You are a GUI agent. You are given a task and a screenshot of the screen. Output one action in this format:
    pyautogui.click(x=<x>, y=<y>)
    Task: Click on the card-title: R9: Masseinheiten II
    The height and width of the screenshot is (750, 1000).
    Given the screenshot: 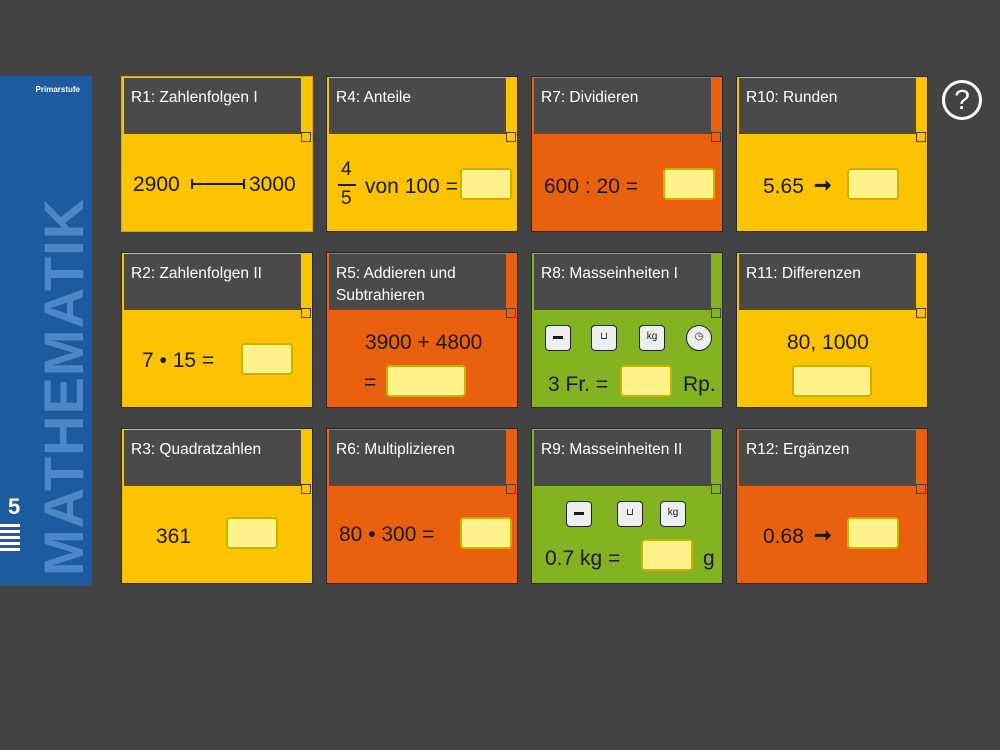 What is the action you would take?
    pyautogui.click(x=622, y=458)
    